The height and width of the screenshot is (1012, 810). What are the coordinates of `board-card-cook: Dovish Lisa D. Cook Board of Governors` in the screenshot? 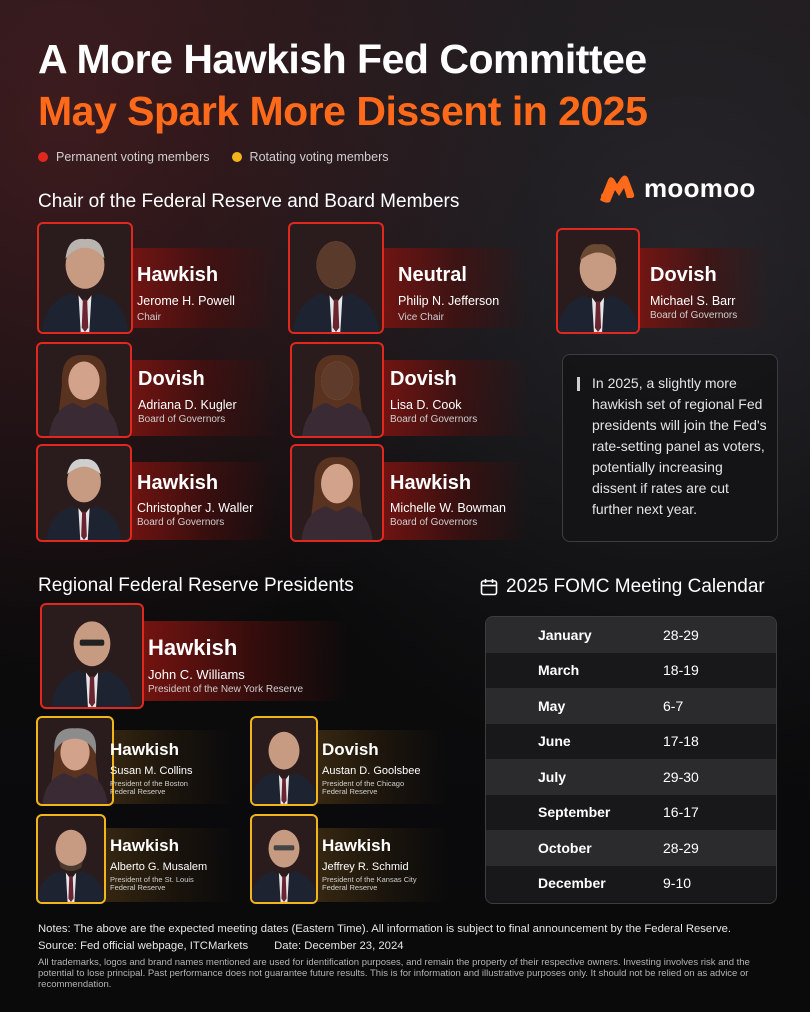 It's located at (410, 390).